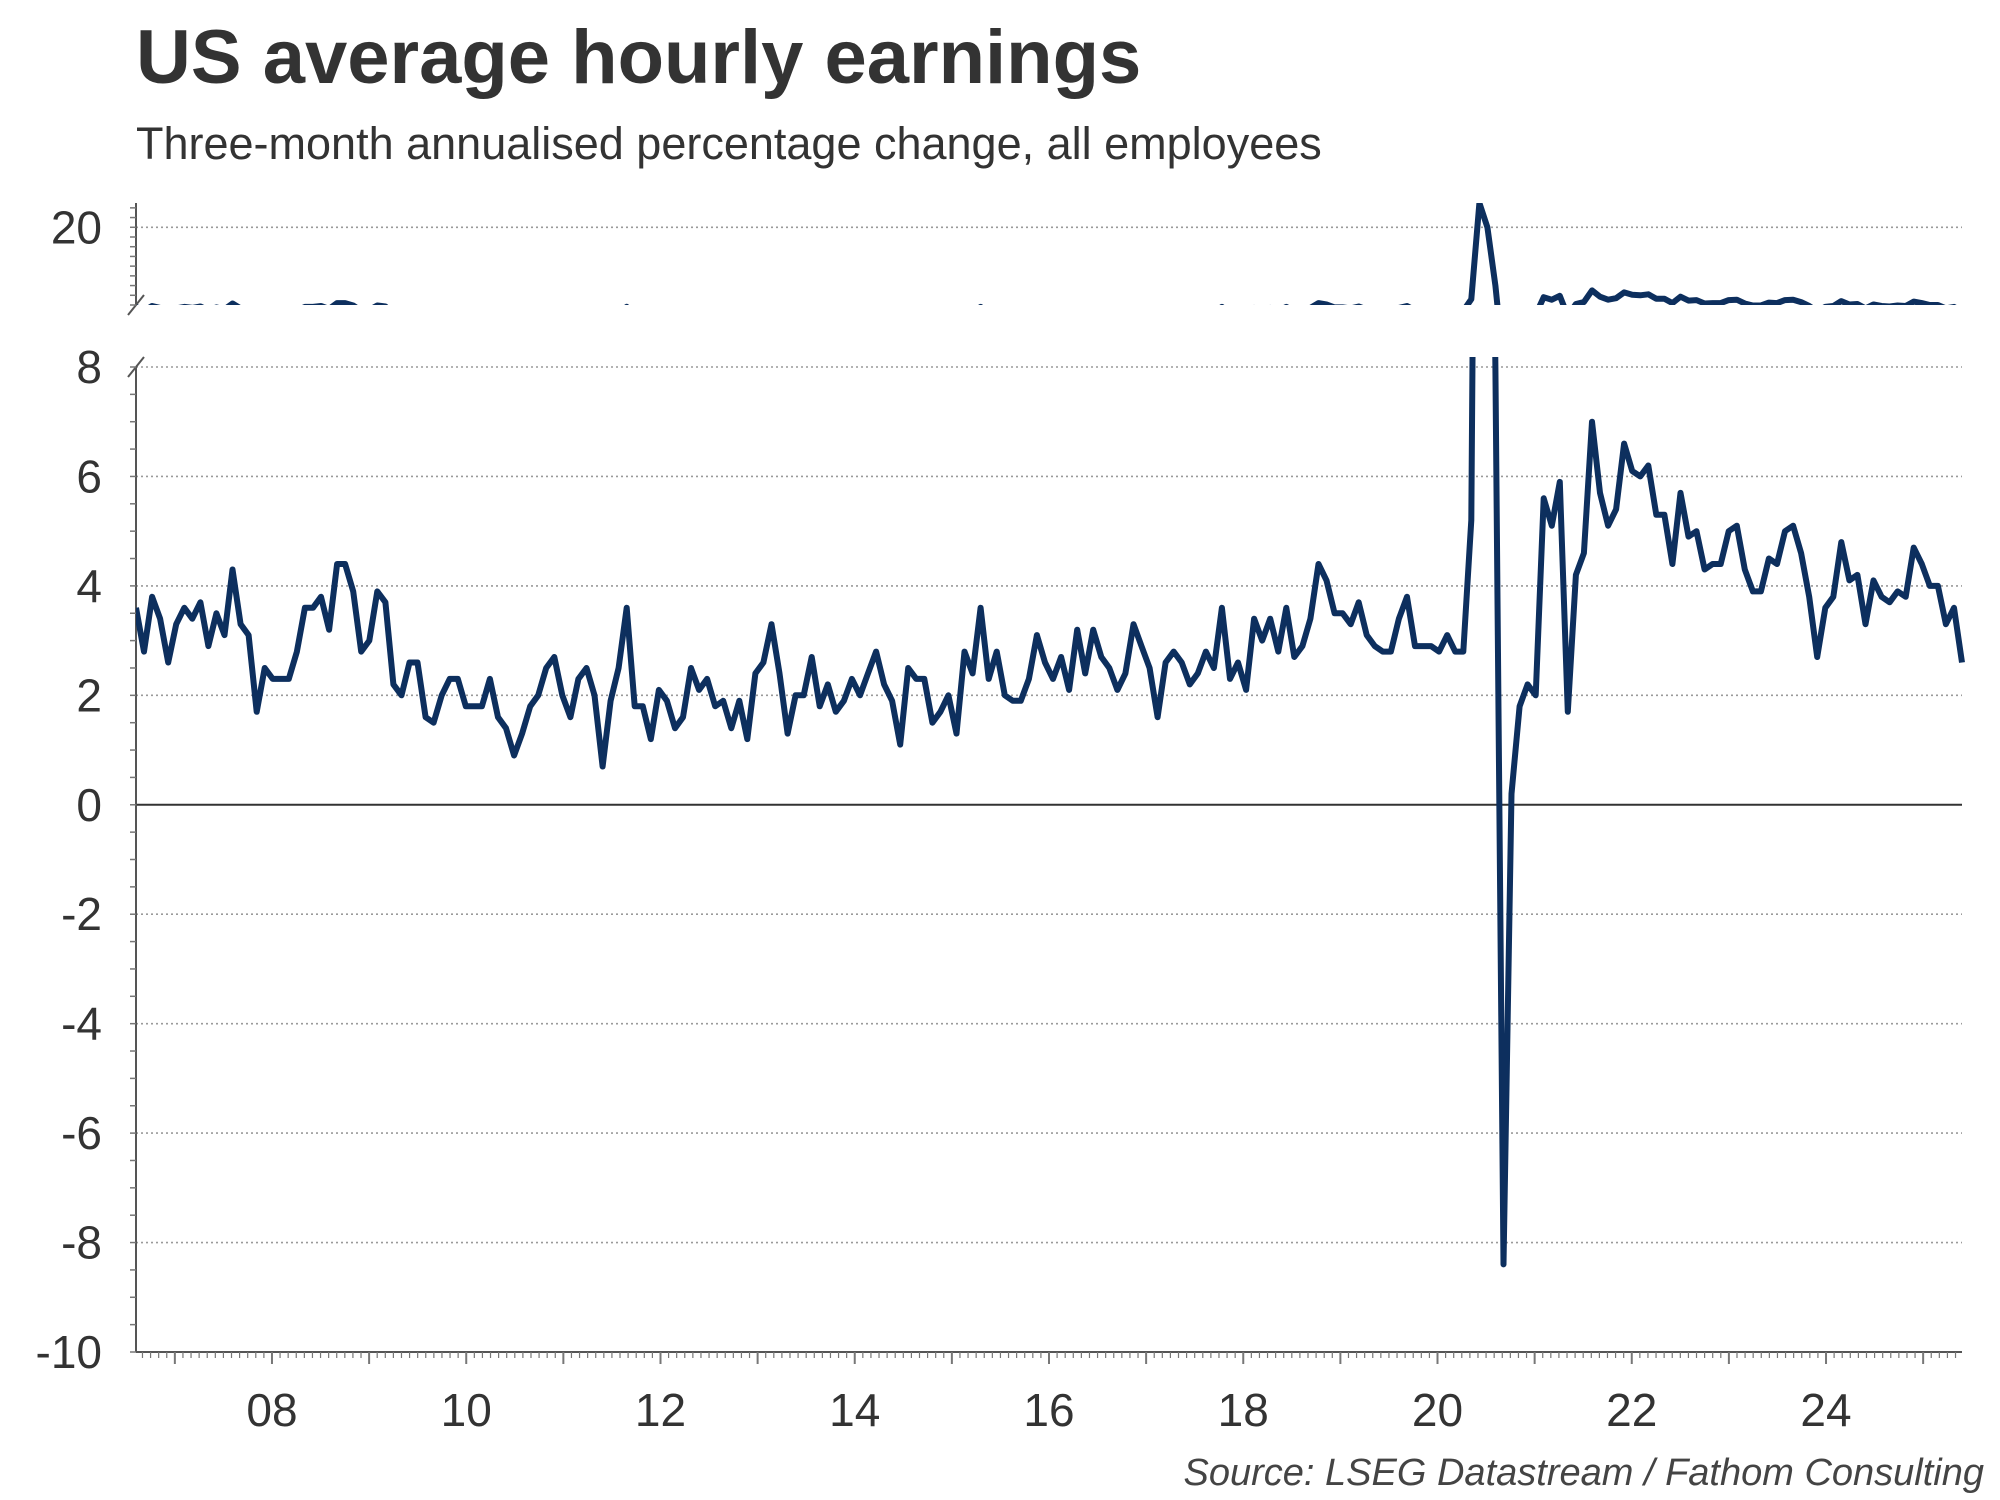  What do you see at coordinates (89, 476) in the screenshot?
I see `y-tick-label: 6` at bounding box center [89, 476].